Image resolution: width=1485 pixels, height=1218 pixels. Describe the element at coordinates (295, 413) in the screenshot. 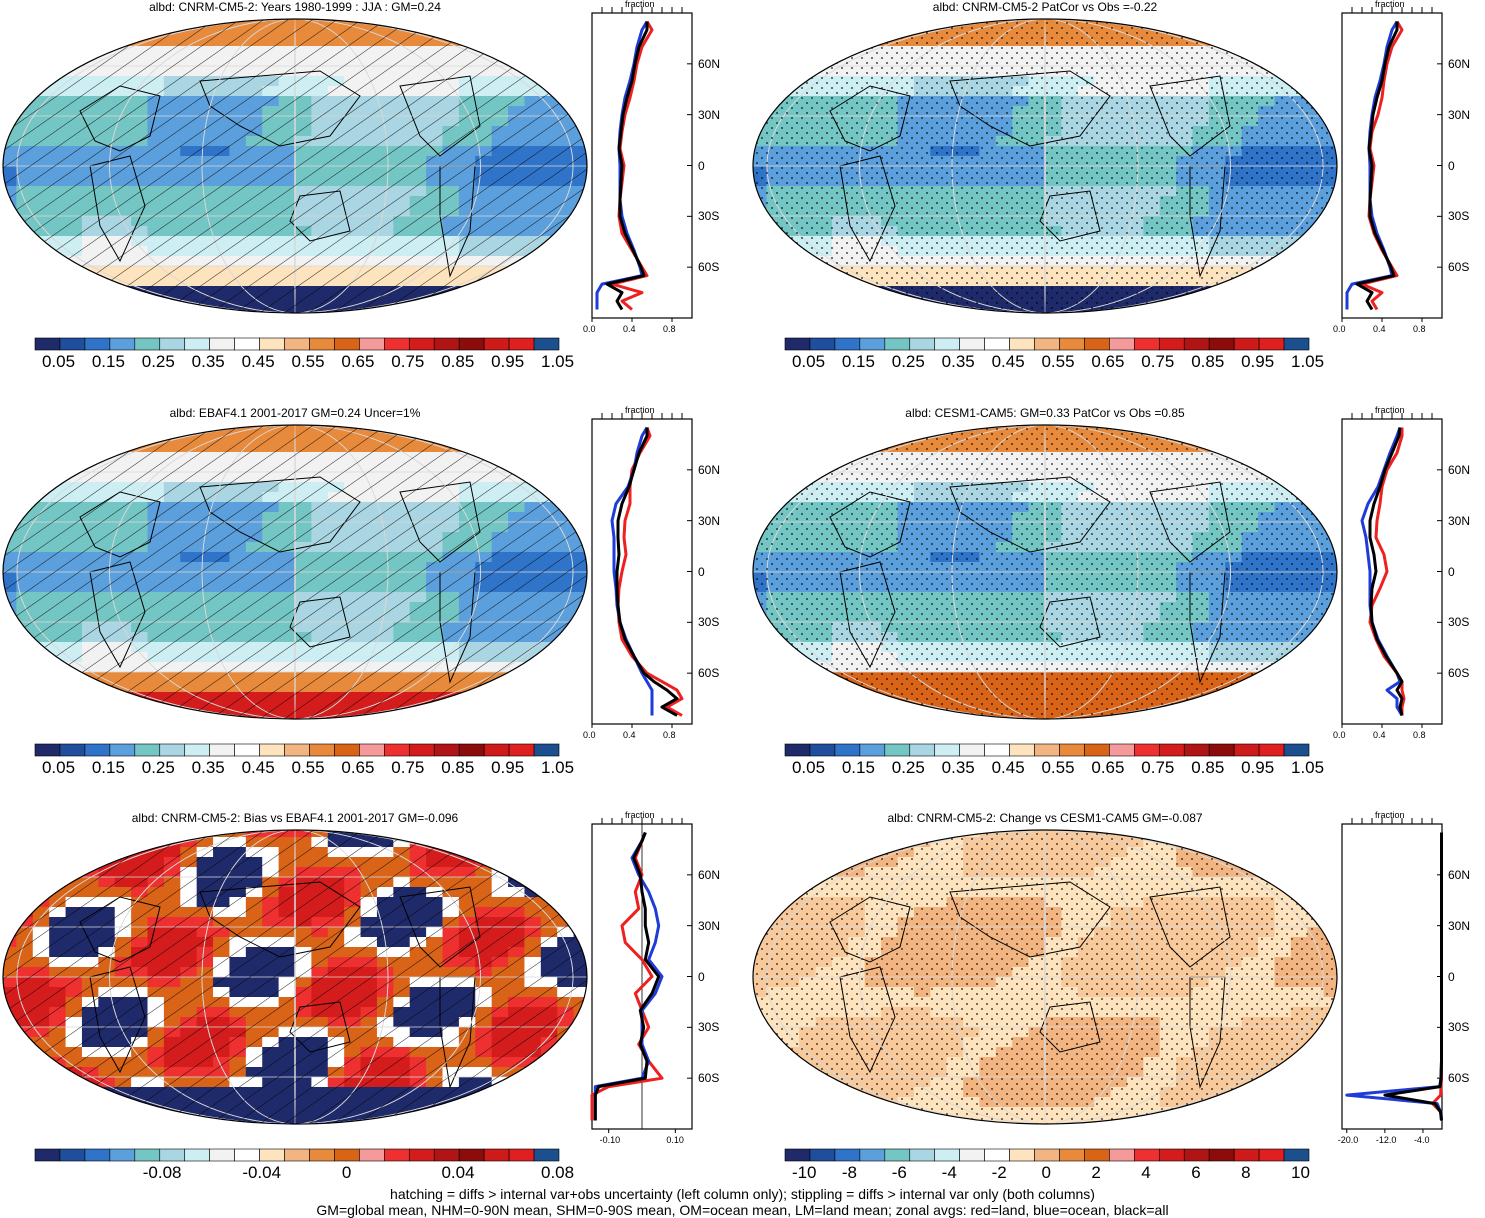

I see `panel-title: albd: EBAF4.1 2001-2017 GM=0.24 Uncer=1%` at that location.